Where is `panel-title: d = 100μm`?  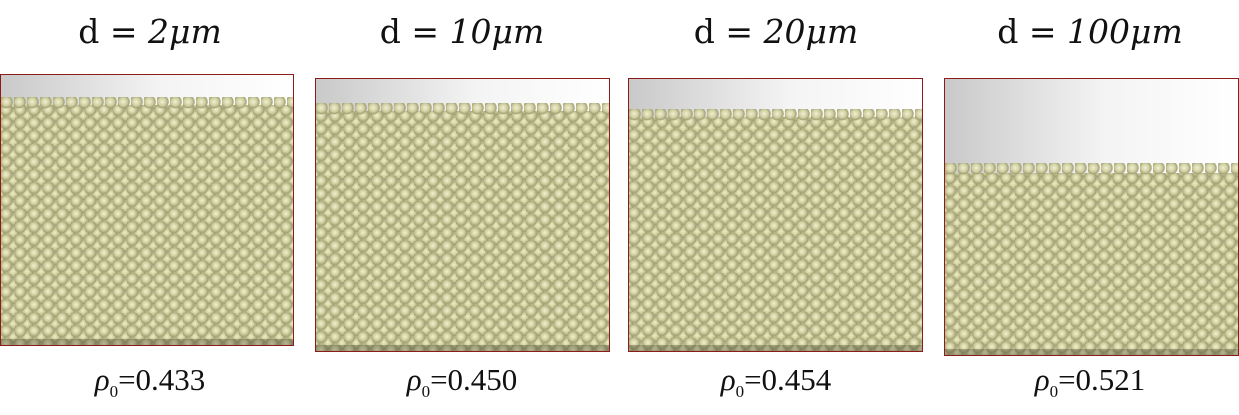
panel-title: d = 100μm is located at coordinates (1089, 31).